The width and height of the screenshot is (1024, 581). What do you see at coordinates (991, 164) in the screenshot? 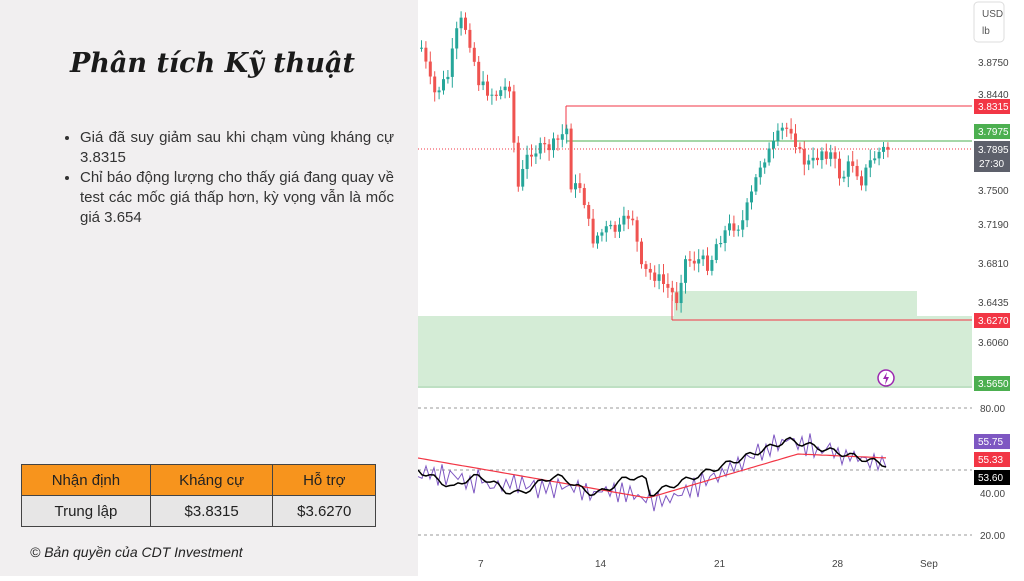
I see `countdown: 27:30` at bounding box center [991, 164].